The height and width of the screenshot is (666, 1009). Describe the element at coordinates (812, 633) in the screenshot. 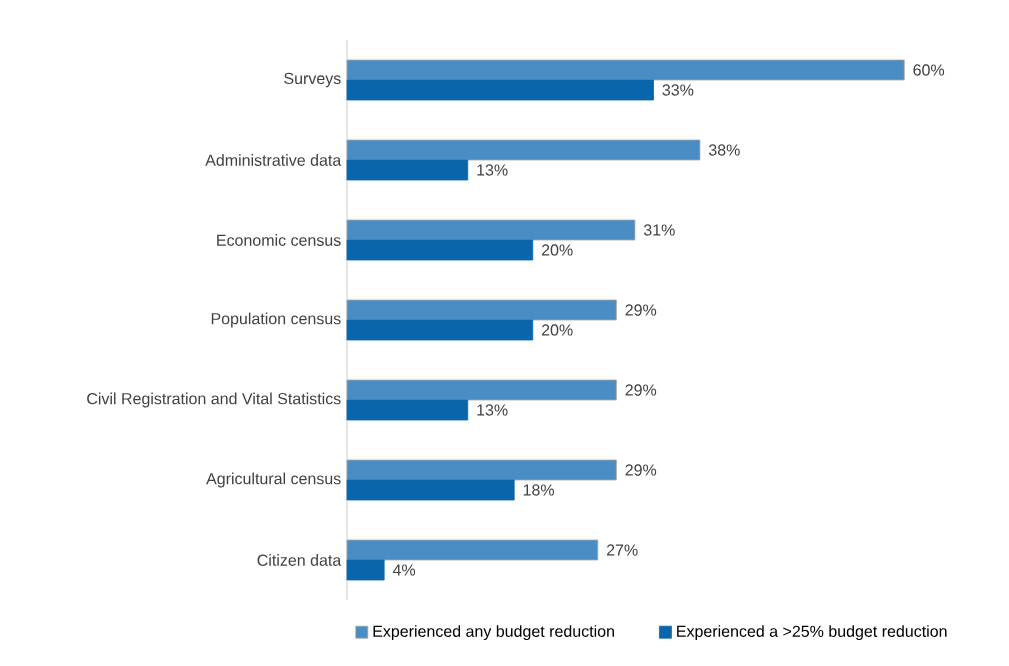

I see `legend-label: Experienced a >25% budget reduction` at that location.